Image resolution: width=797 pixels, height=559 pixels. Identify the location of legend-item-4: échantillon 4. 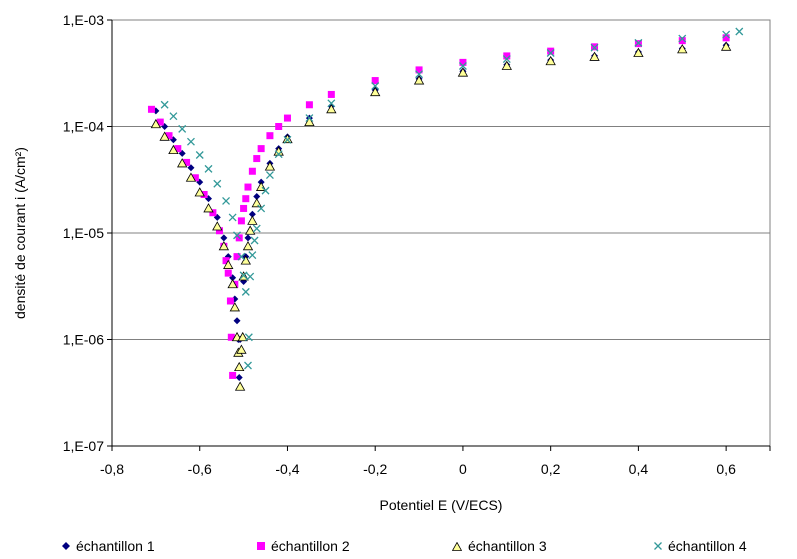
(700, 546).